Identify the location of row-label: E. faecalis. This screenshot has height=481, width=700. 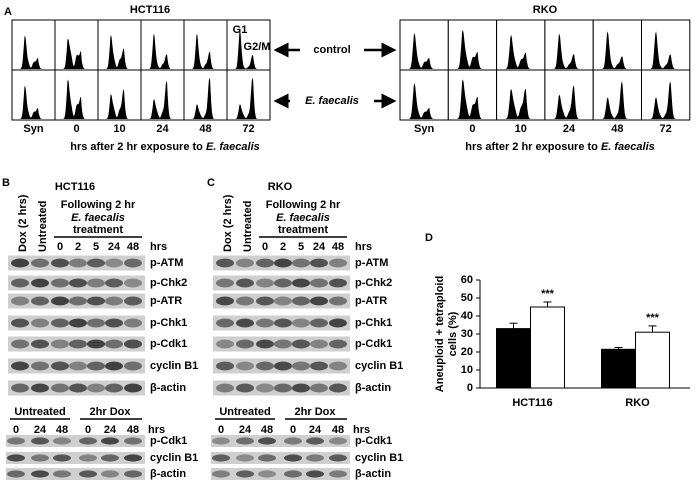
(332, 101).